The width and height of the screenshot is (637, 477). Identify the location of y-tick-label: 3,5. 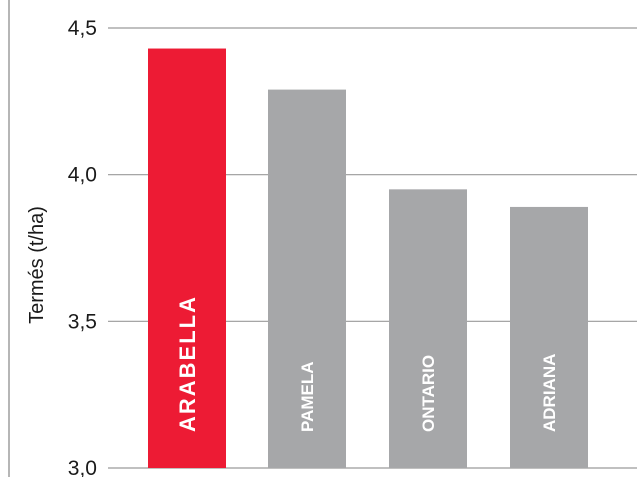
(82, 321).